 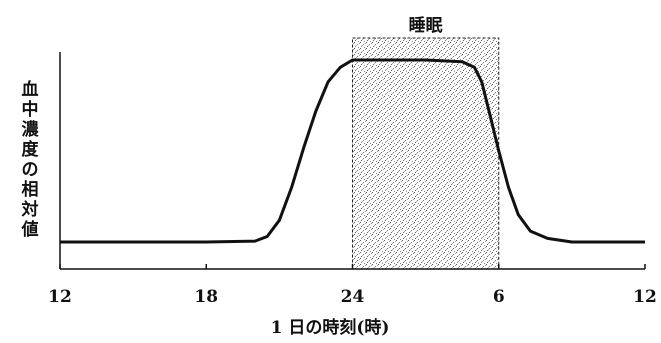 What do you see at coordinates (352, 266) in the screenshot?
I see `x-ticks` at bounding box center [352, 266].